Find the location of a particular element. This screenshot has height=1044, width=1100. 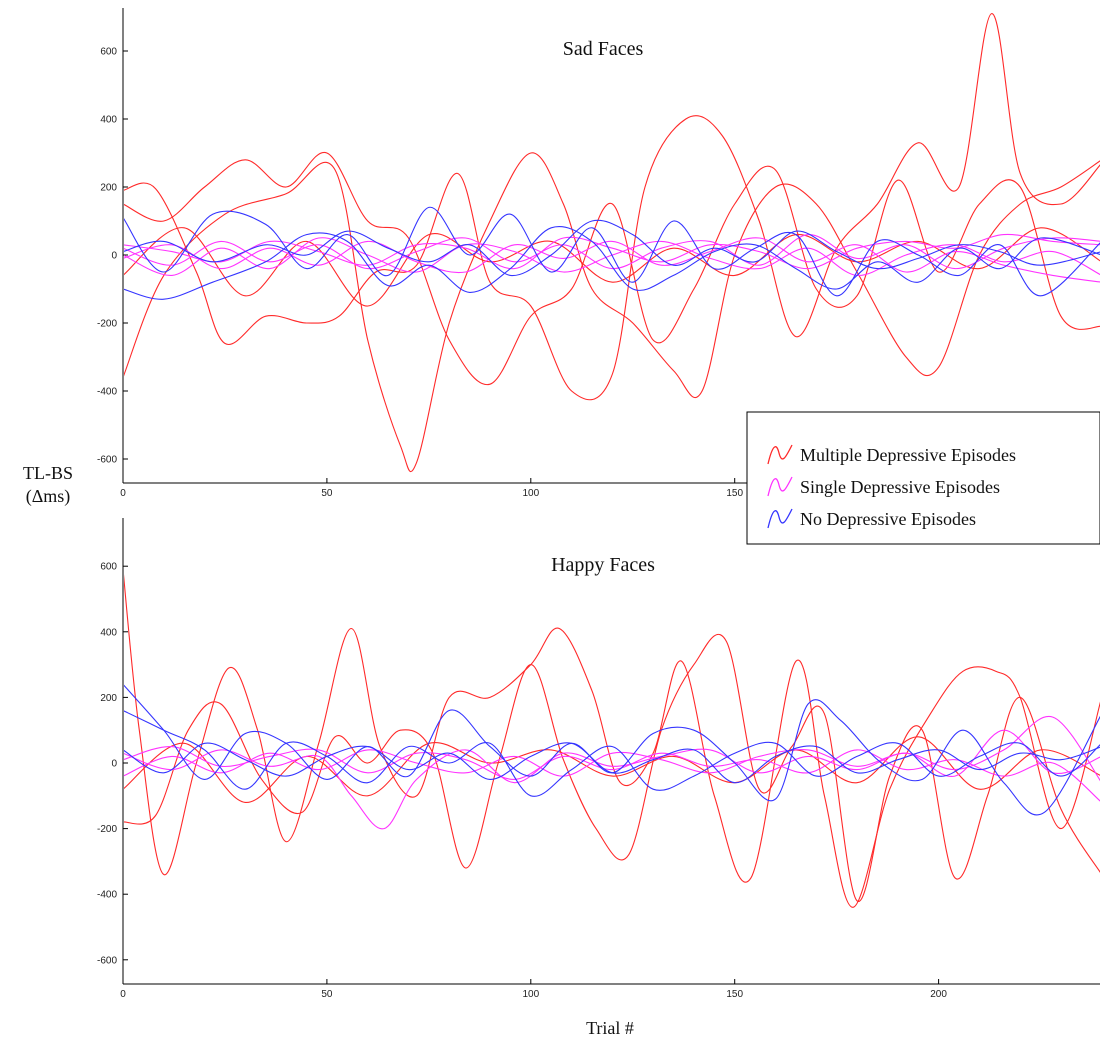

legend-label: No Depressive Episodes is located at coordinates (888, 519).